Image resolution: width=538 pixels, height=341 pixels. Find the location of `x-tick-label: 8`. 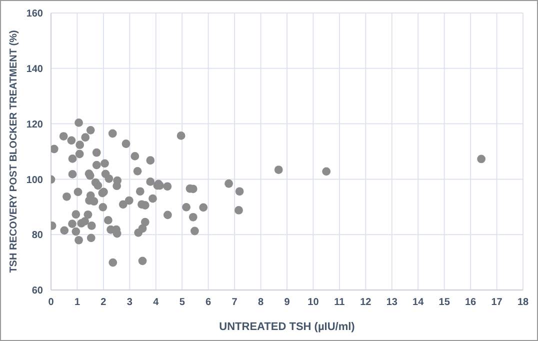

x-tick-label: 8 is located at coordinates (261, 302).